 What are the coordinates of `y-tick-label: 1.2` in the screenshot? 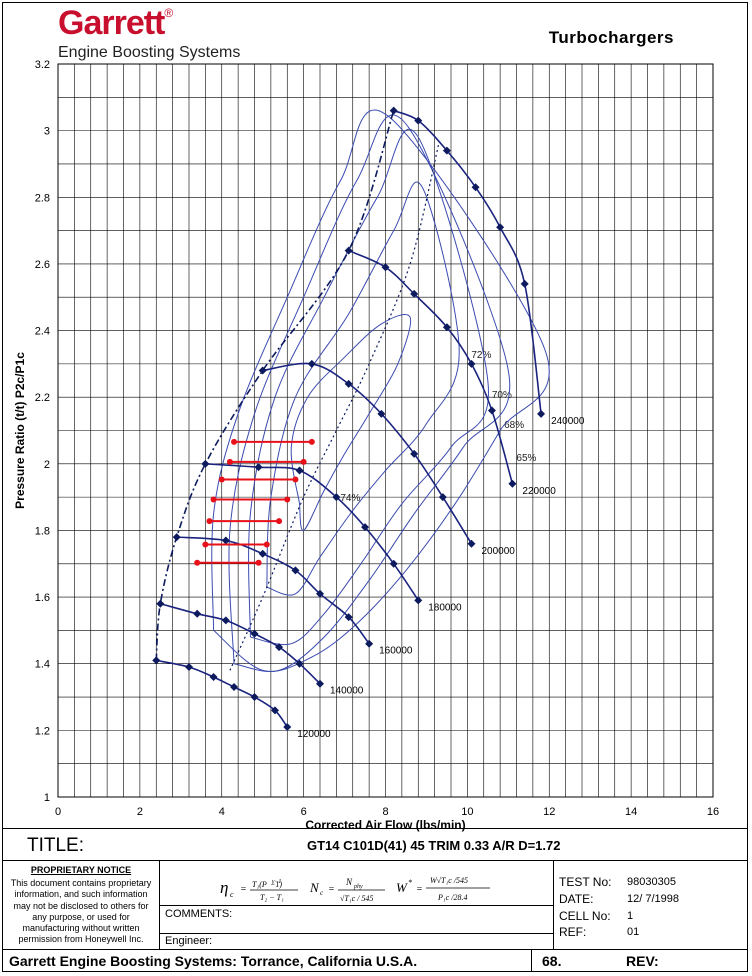 It's located at (42, 731).